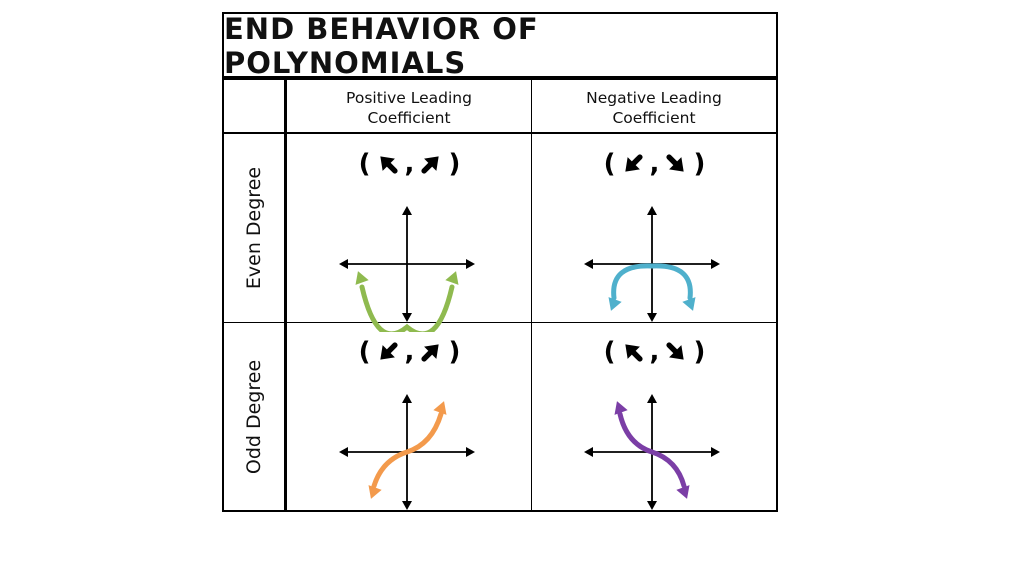 This screenshot has height=576, width=1024. I want to click on column-divider, so click(531, 295).